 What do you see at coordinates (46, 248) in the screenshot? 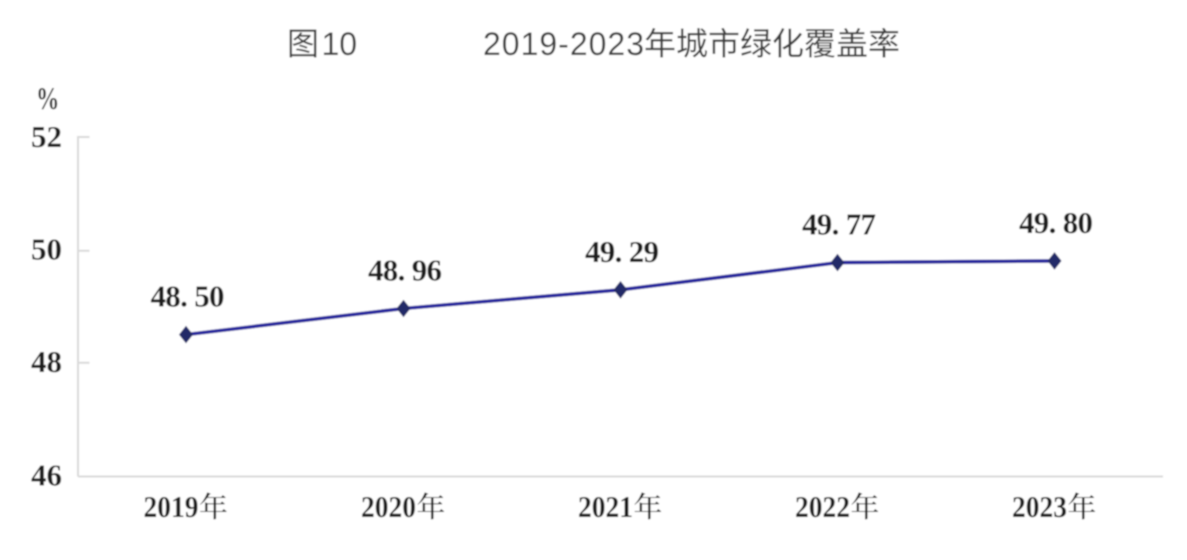
I see `svg-text: 50` at bounding box center [46, 248].